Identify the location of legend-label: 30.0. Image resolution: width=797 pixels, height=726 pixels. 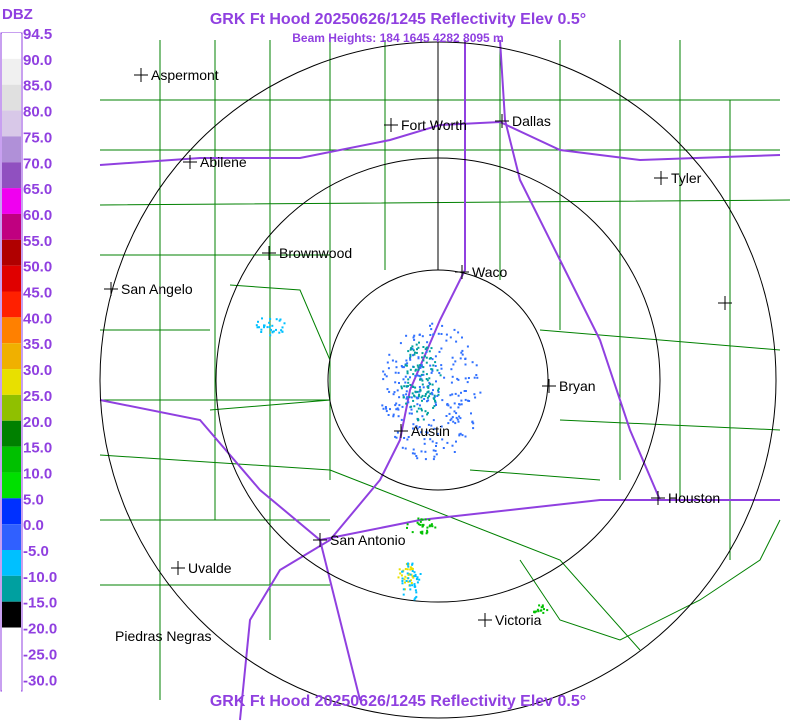
(37, 370).